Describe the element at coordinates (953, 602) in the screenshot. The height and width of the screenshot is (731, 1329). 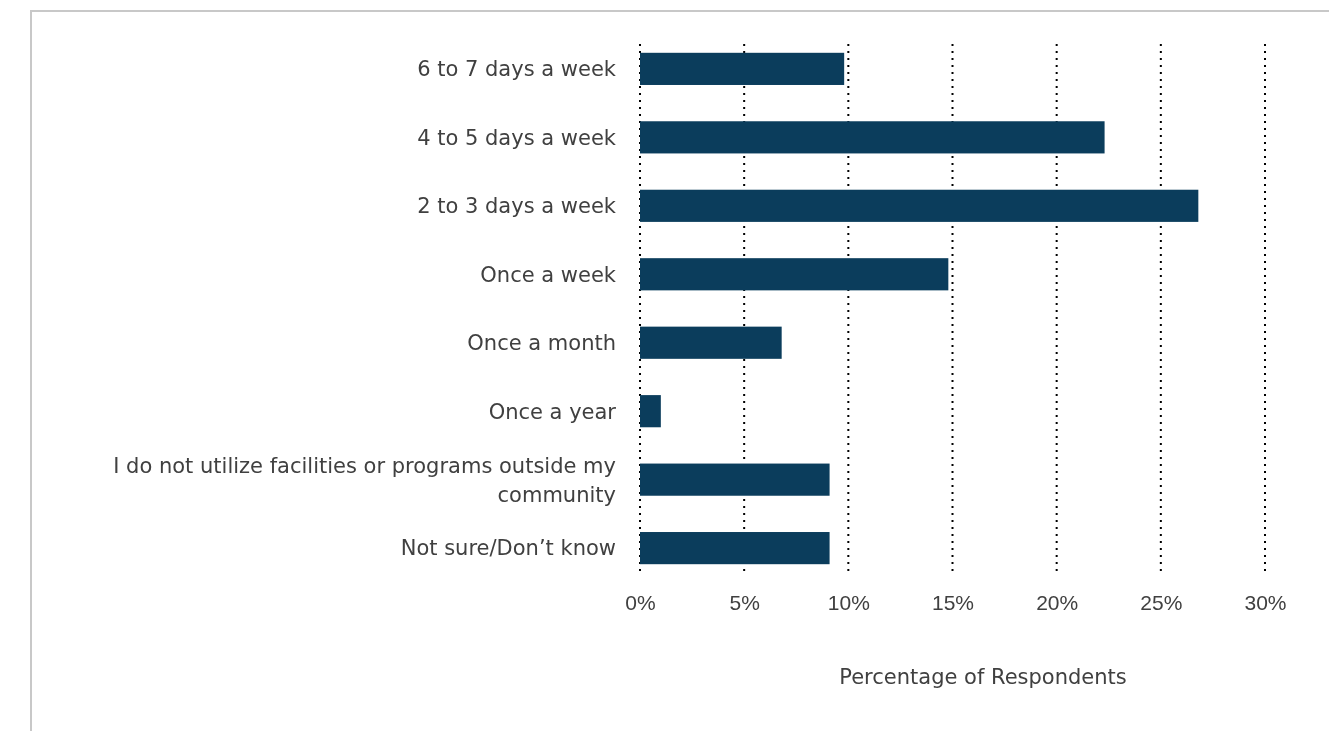
I see `x-tick-label: 15%` at that location.